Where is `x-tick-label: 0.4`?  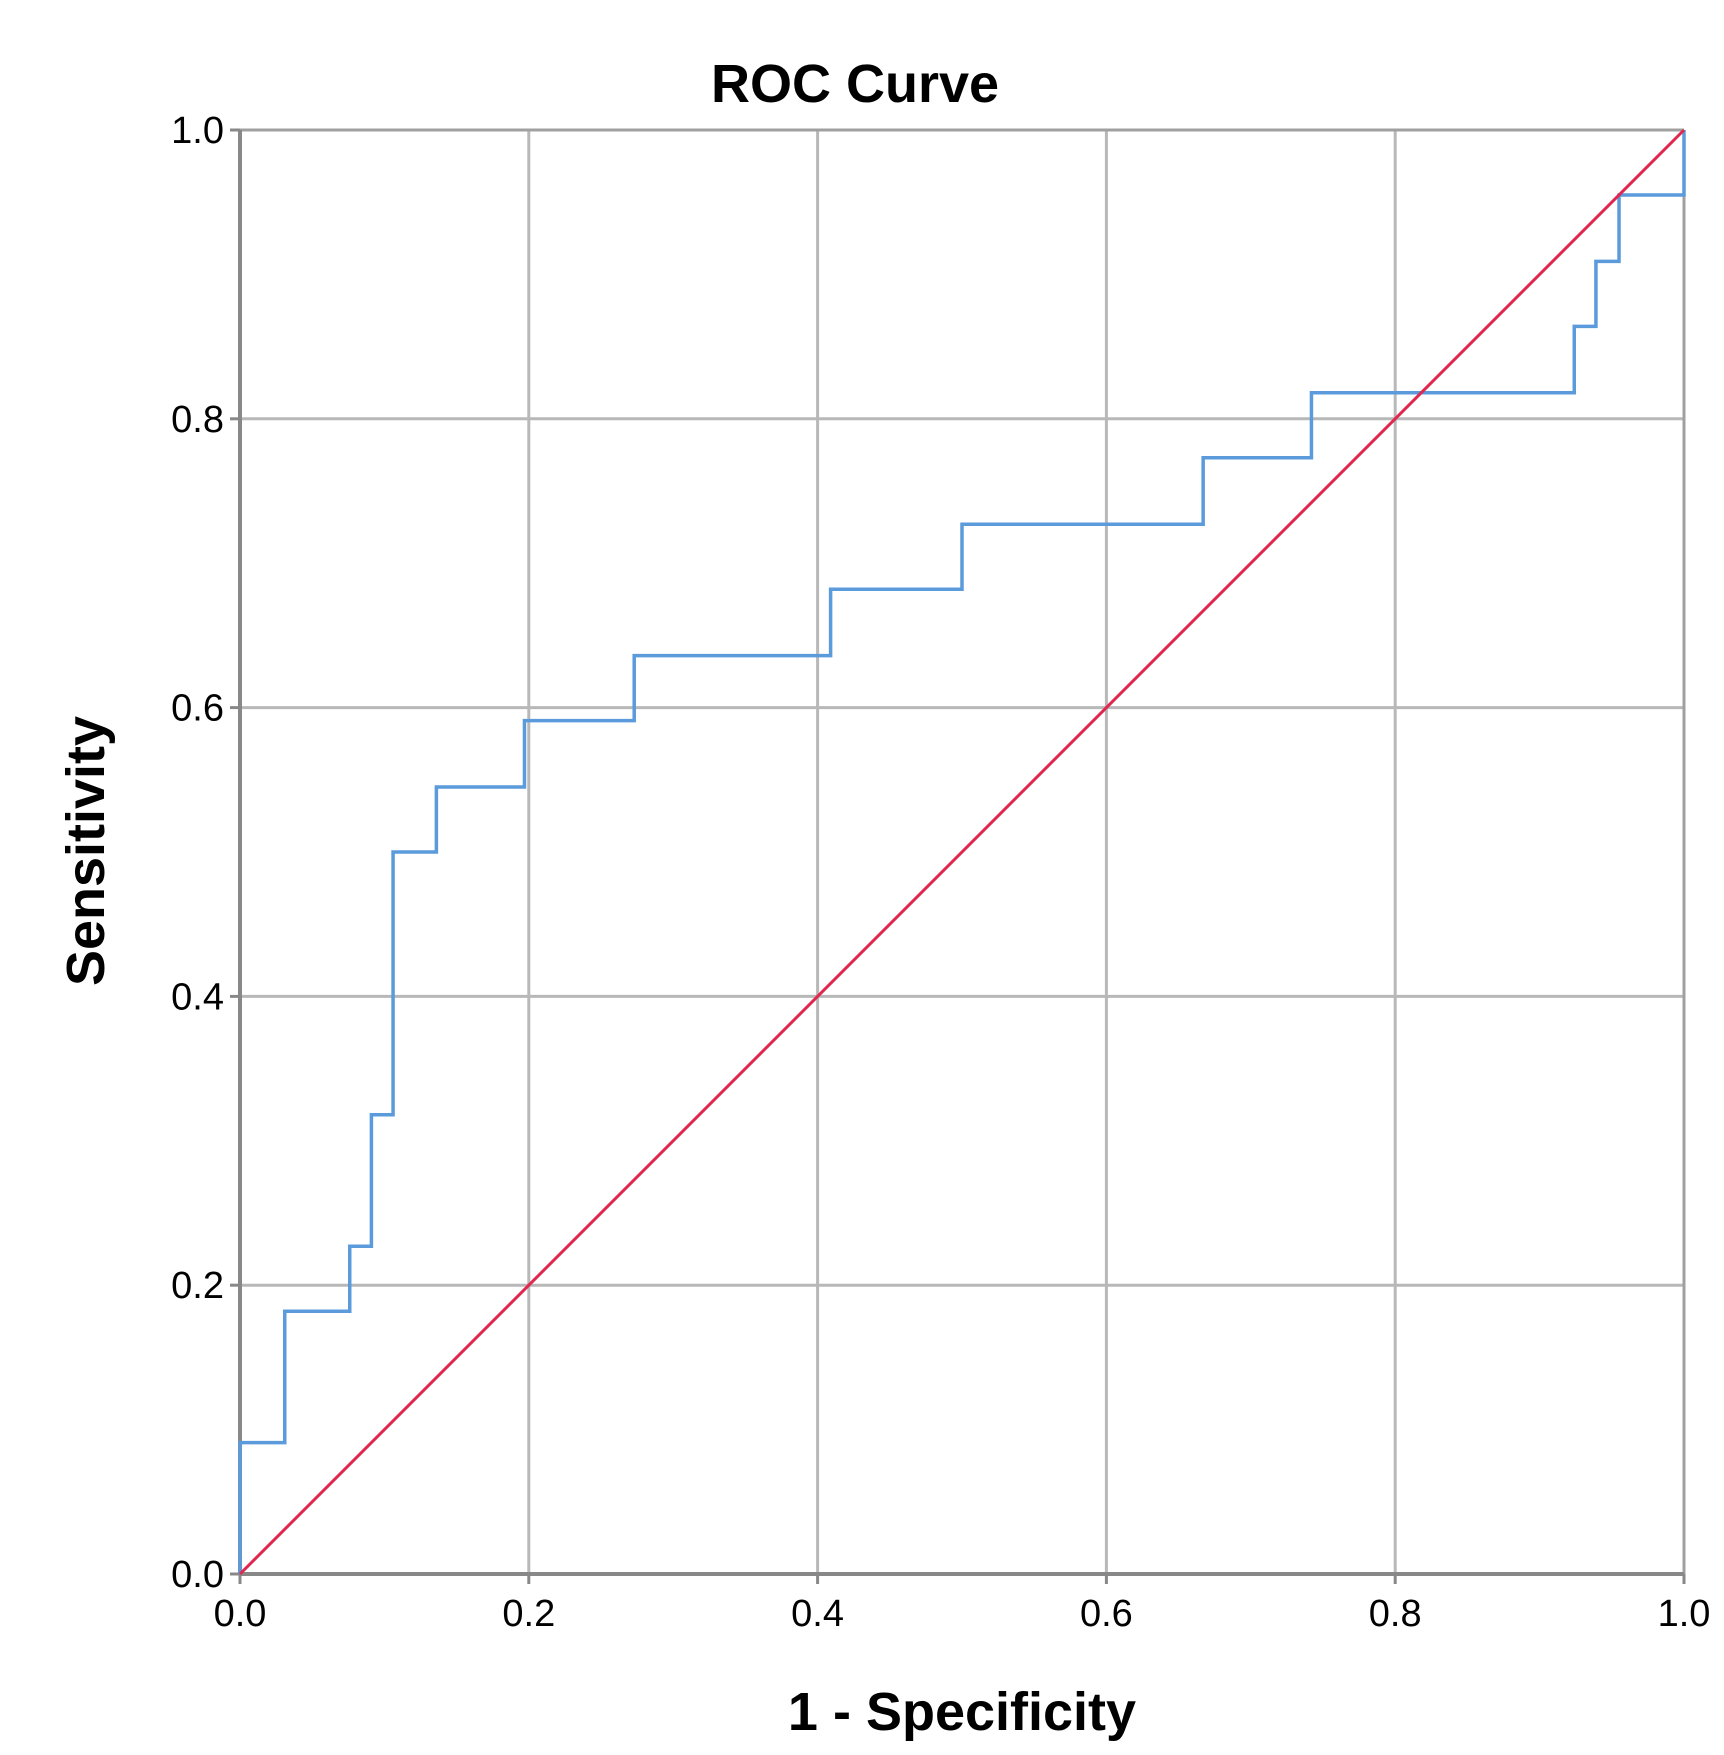 x-tick-label: 0.4 is located at coordinates (817, 1614).